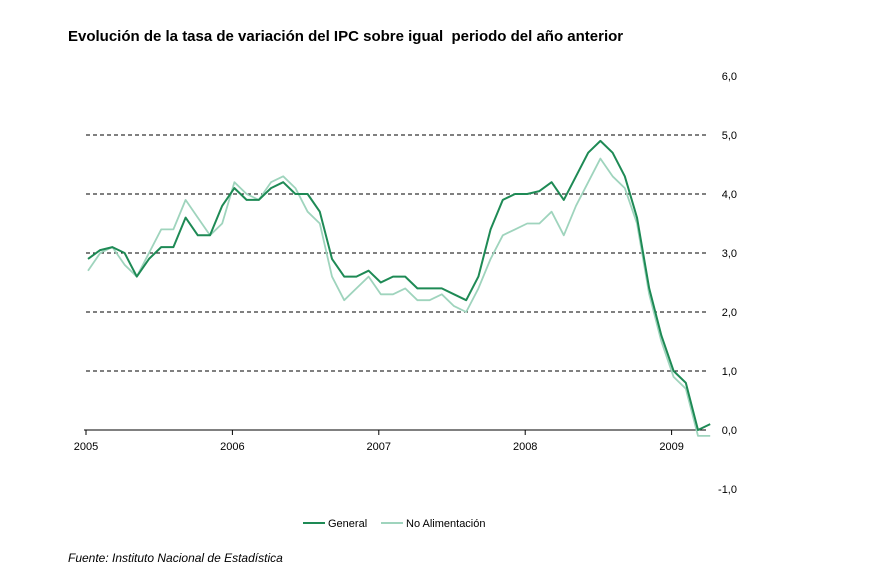 This screenshot has width=876, height=575. I want to click on x-axis: 2005 2006 2007 2008 2009, so click(390, 441).